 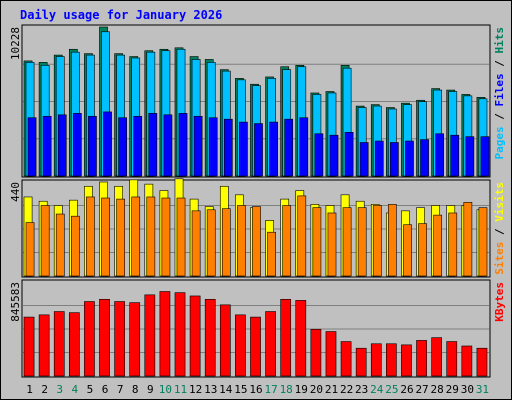 I want to click on hits-files-pages-legend: Pages / Files / Hits, so click(x=499, y=93).